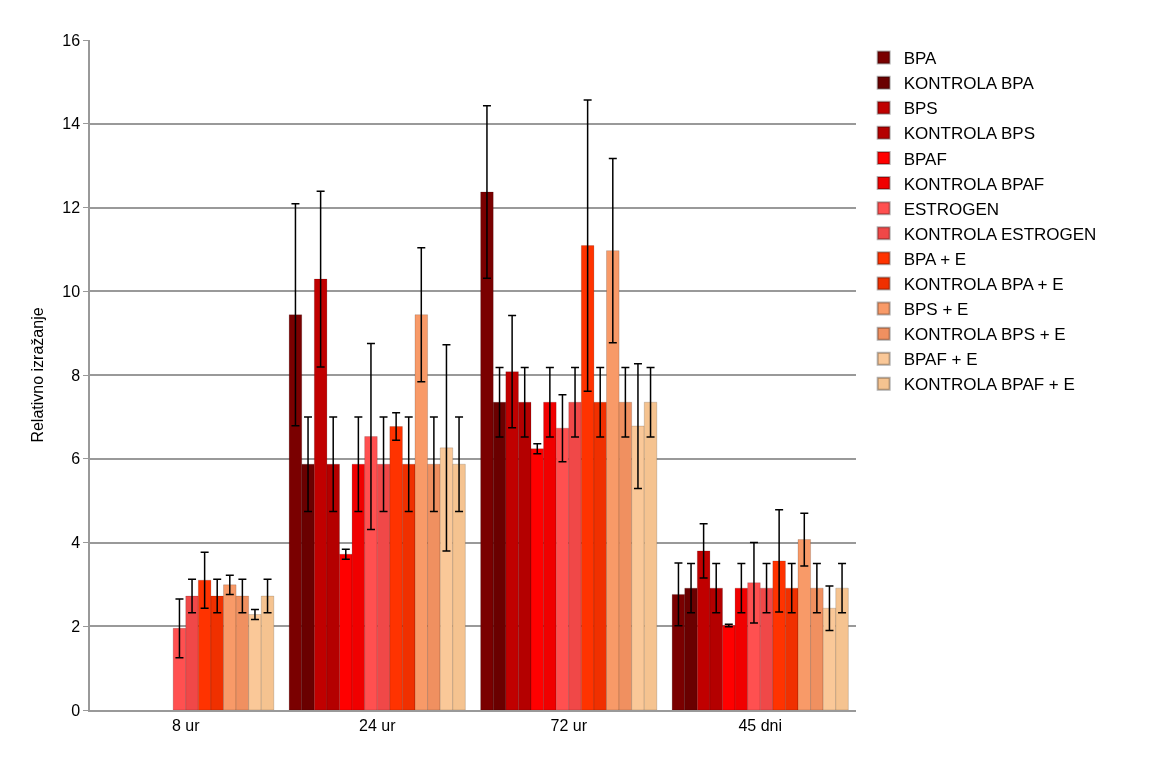 The image size is (1156, 760). What do you see at coordinates (71, 291) in the screenshot?
I see `y-tick-label: 10` at bounding box center [71, 291].